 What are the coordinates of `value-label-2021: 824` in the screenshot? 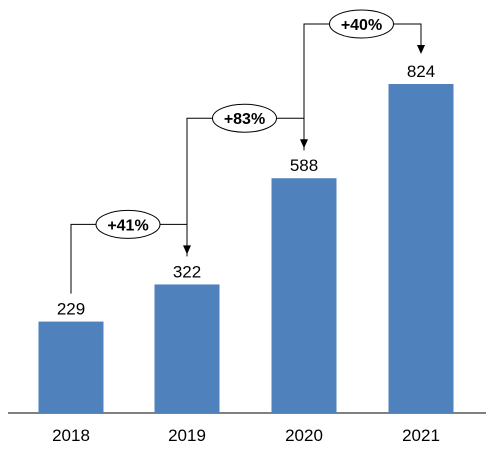 It's located at (421, 71).